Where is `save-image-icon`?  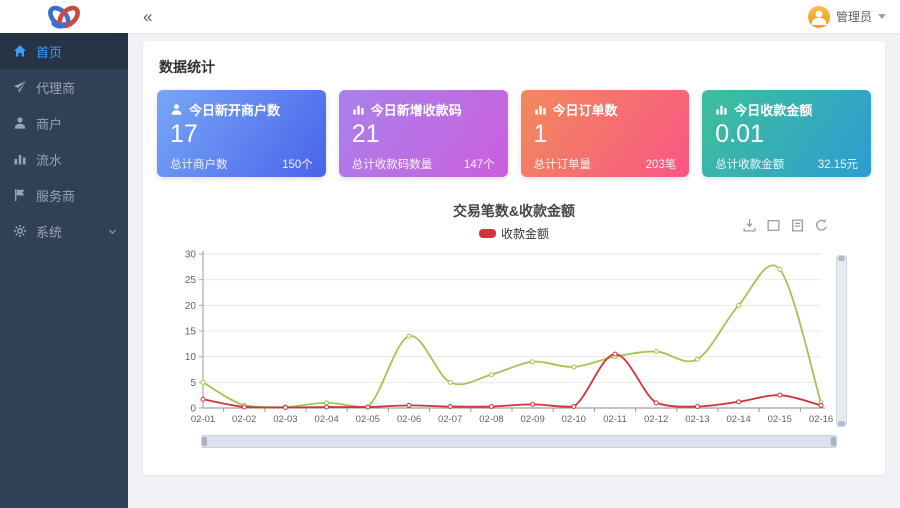
save-image-icon is located at coordinates (749, 225).